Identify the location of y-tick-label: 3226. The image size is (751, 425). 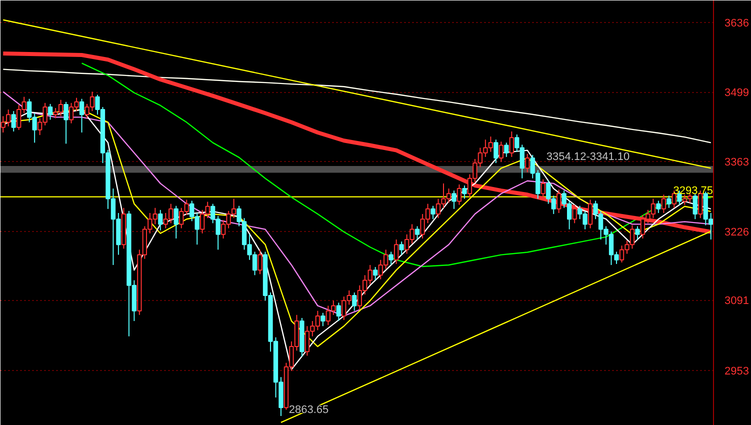
(736, 232).